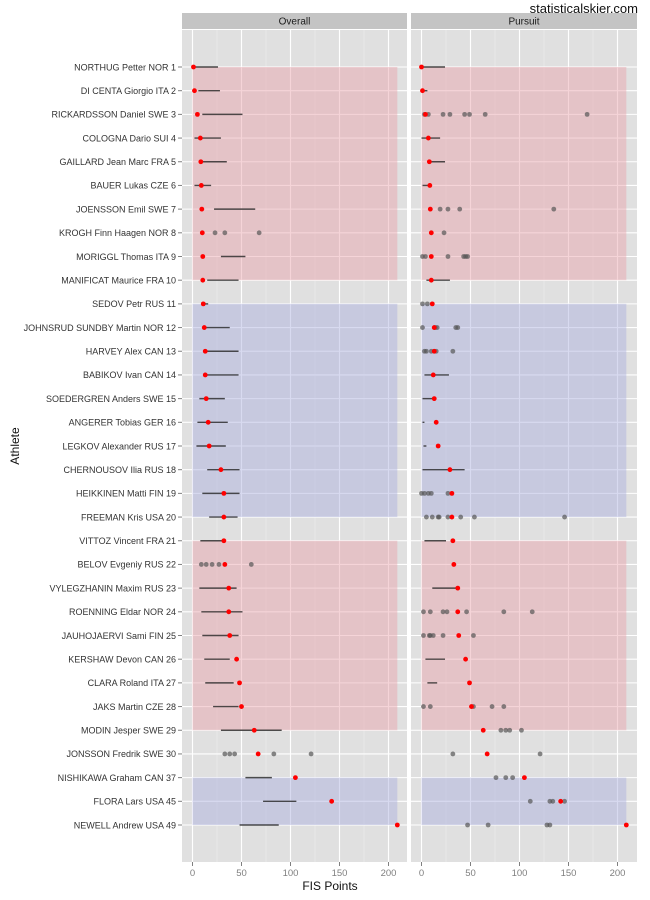 This screenshot has width=650, height=900. Describe the element at coordinates (125, 67) in the screenshot. I see `y-tick-label: NORTHUG Petter NOR 1` at that location.